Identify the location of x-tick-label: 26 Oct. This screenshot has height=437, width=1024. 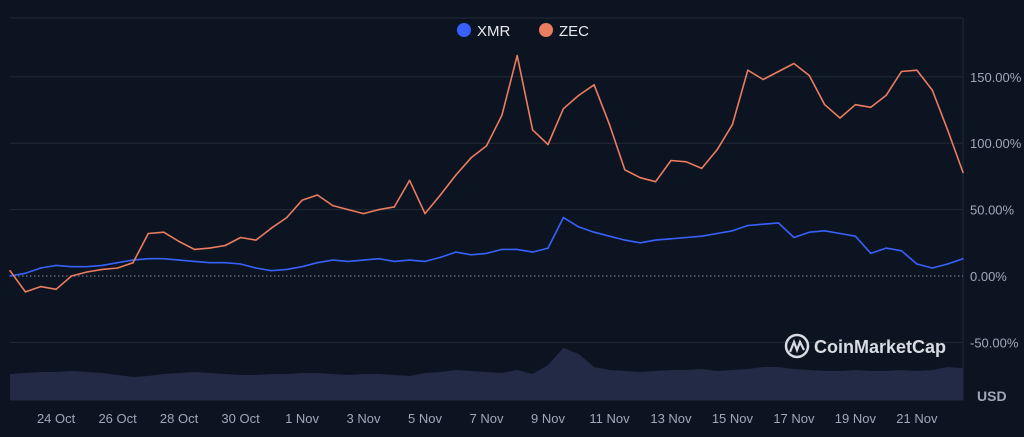
(117, 418).